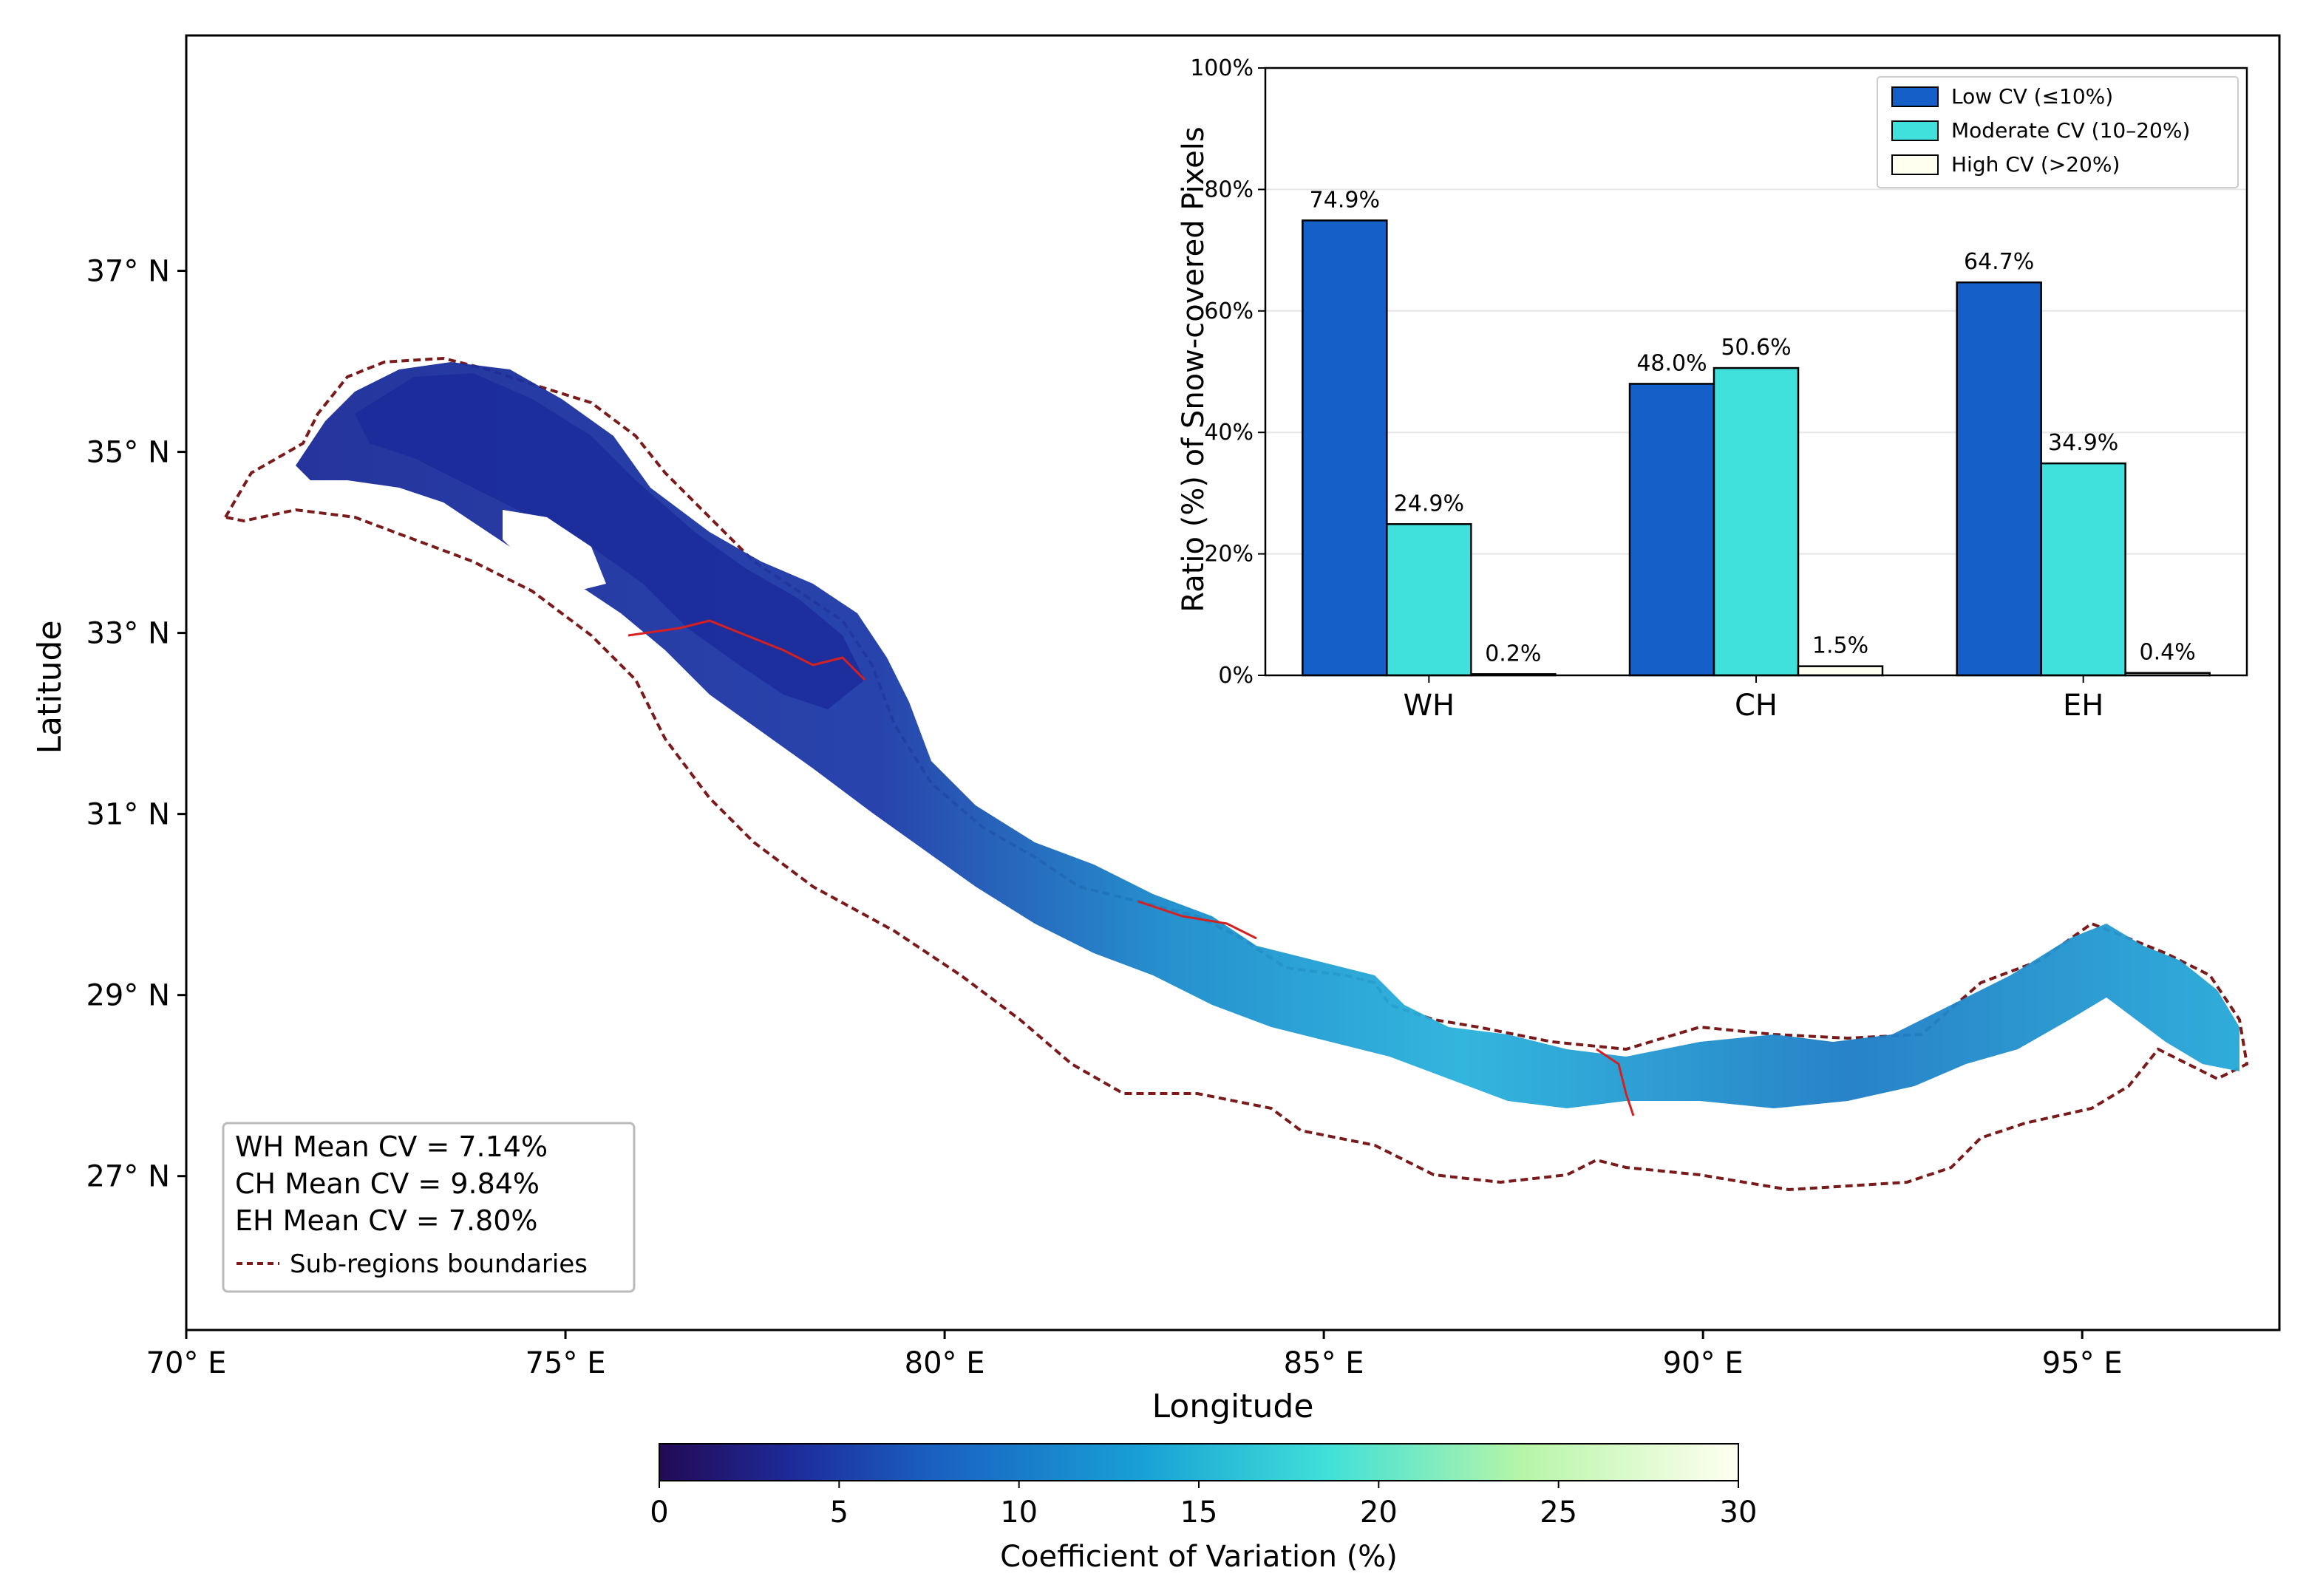 The height and width of the screenshot is (1596, 2306). What do you see at coordinates (2032, 96) in the screenshot?
I see `legend-label-low: Low CV (≤10%)` at bounding box center [2032, 96].